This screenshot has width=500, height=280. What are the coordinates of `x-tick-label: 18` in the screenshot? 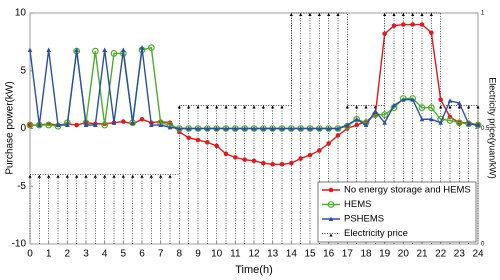 It's located at (366, 254).